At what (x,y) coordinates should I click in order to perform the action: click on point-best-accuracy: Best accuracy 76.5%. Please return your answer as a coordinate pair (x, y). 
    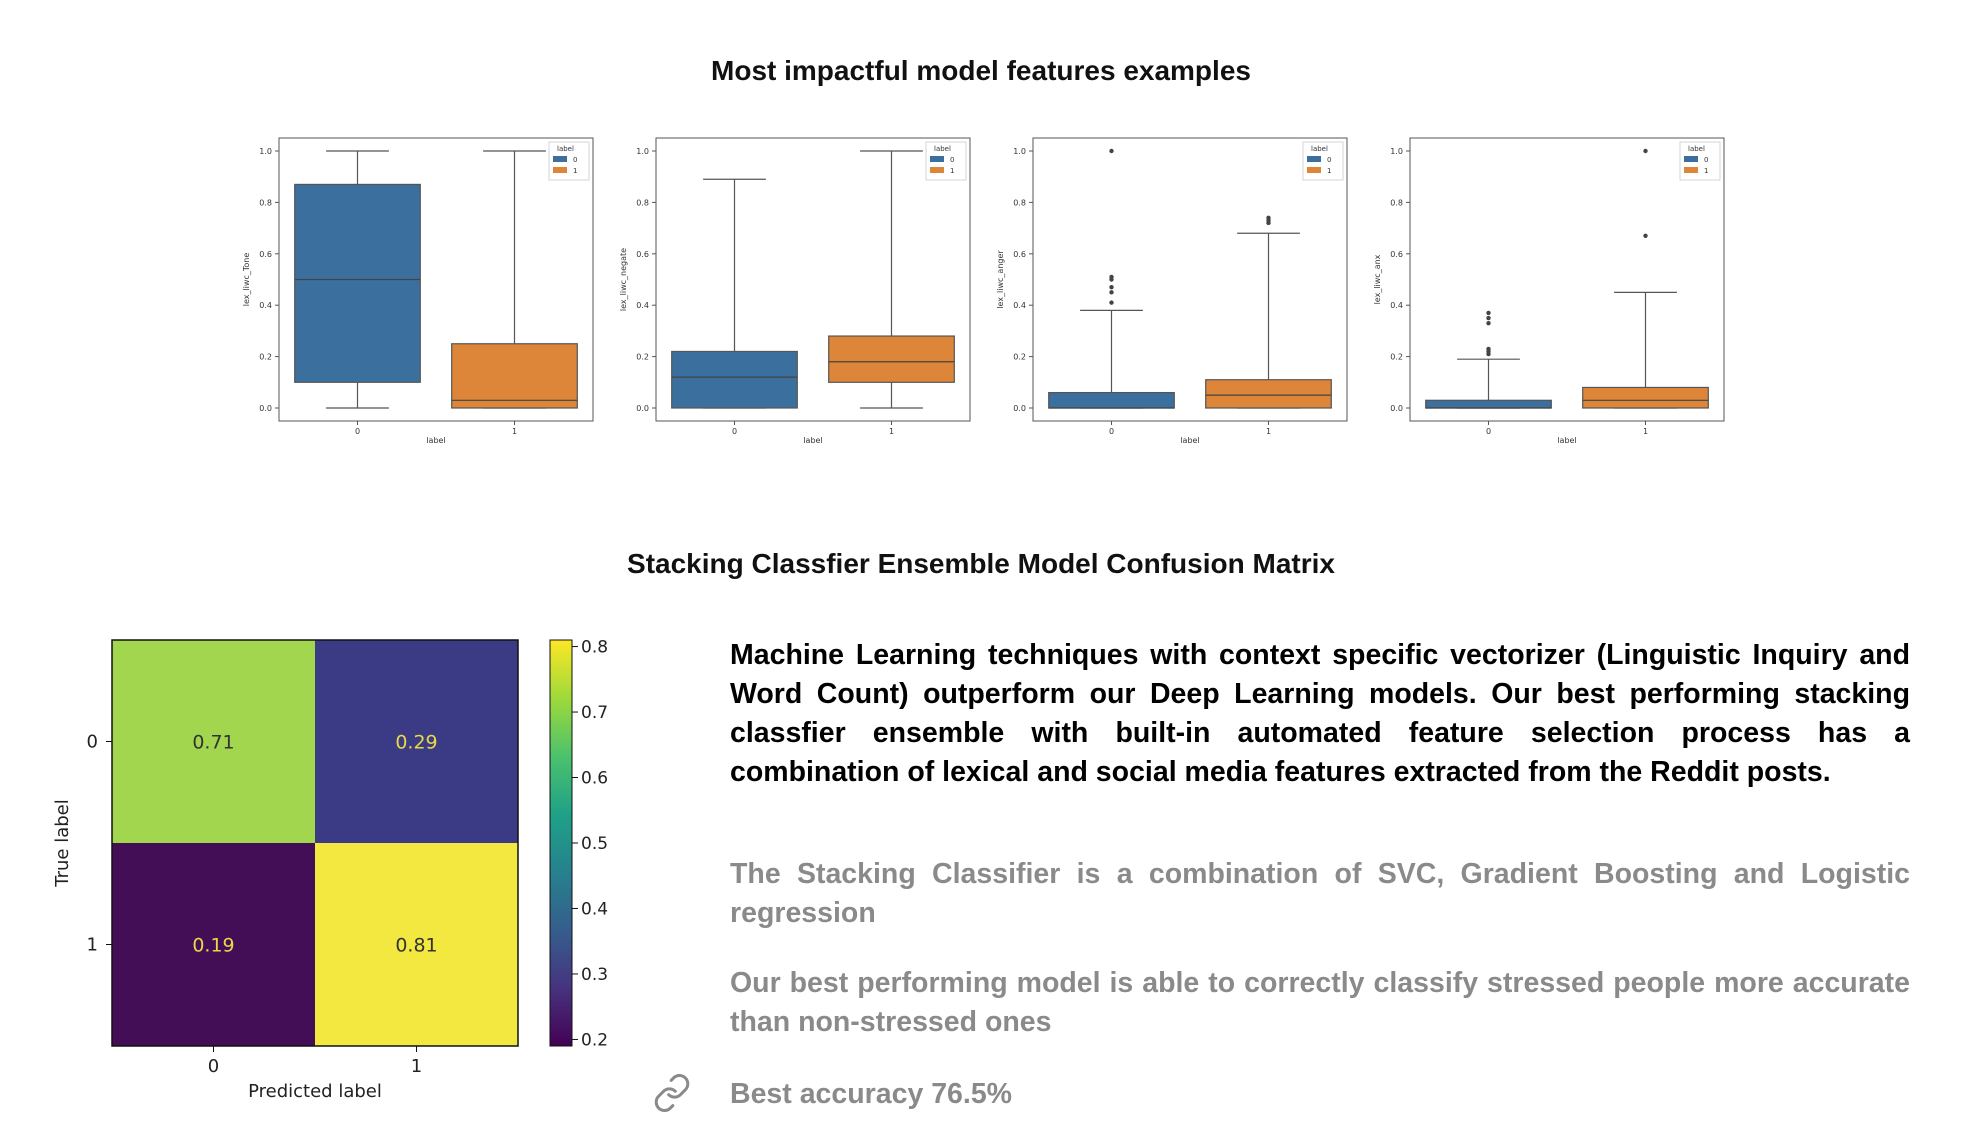
    Looking at the image, I should click on (871, 1094).